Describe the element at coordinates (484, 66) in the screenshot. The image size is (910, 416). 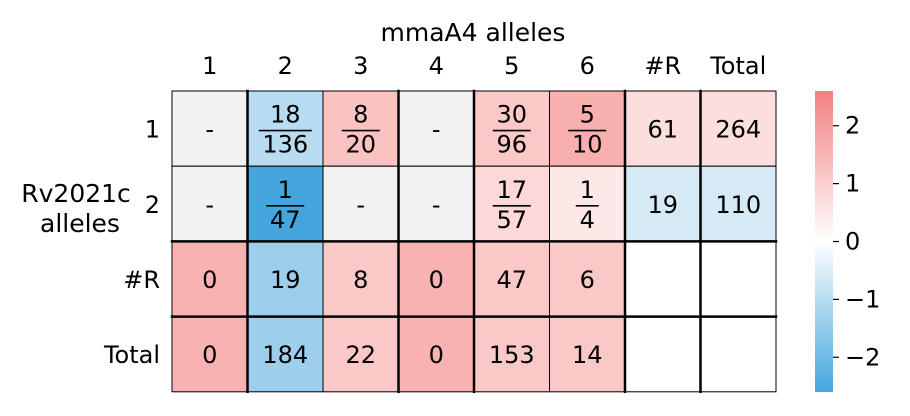
I see `column-labels: 1 2 3 4 5 6 #R Total` at that location.